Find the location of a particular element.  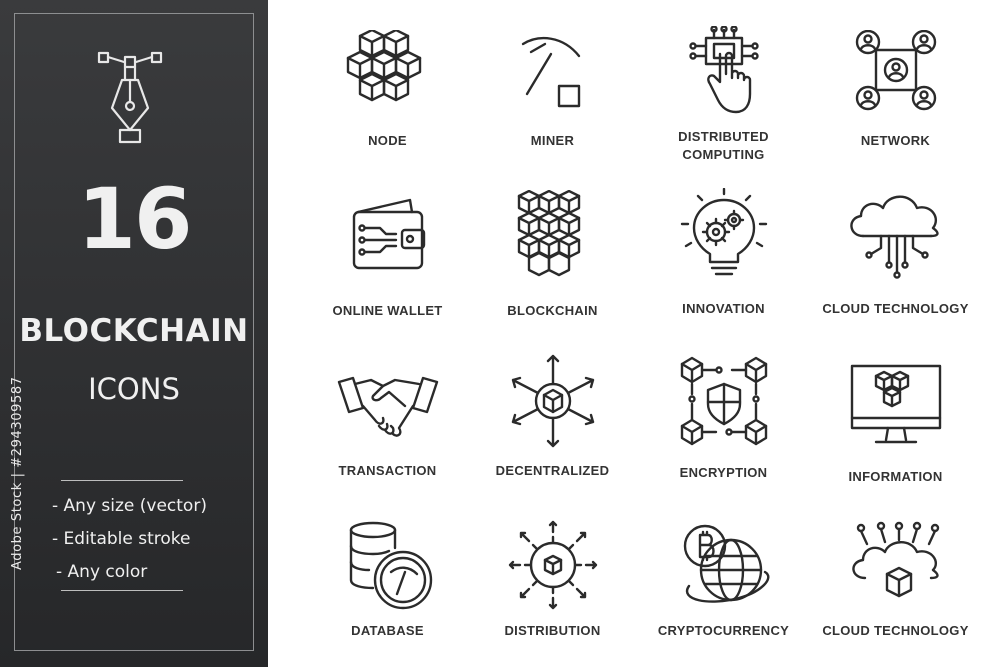

icon-count: 16 is located at coordinates (135, 219).